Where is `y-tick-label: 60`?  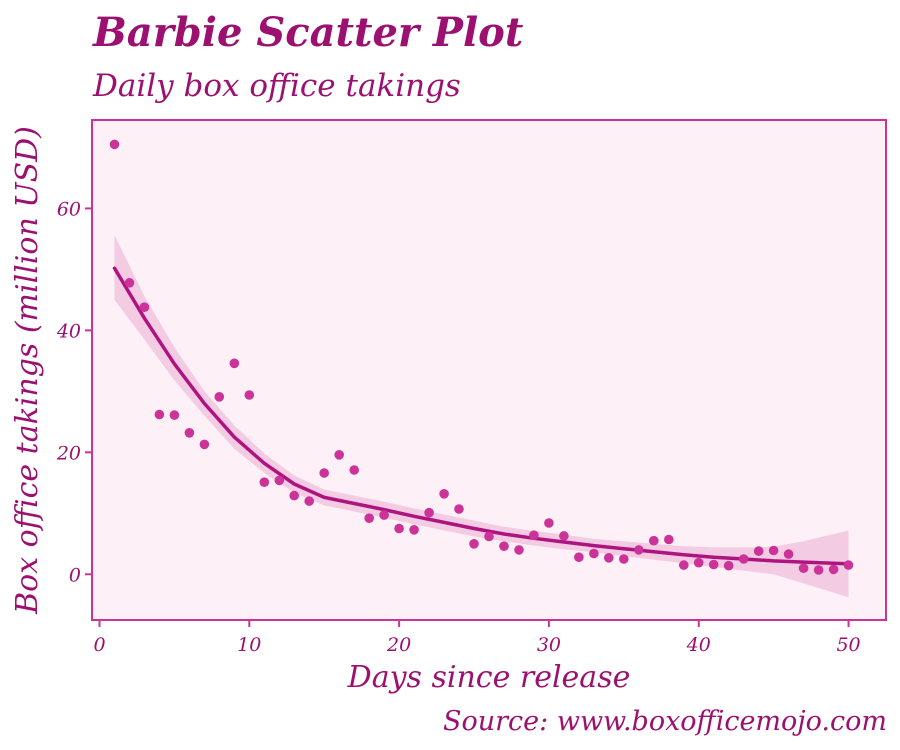 y-tick-label: 60 is located at coordinates (69, 209).